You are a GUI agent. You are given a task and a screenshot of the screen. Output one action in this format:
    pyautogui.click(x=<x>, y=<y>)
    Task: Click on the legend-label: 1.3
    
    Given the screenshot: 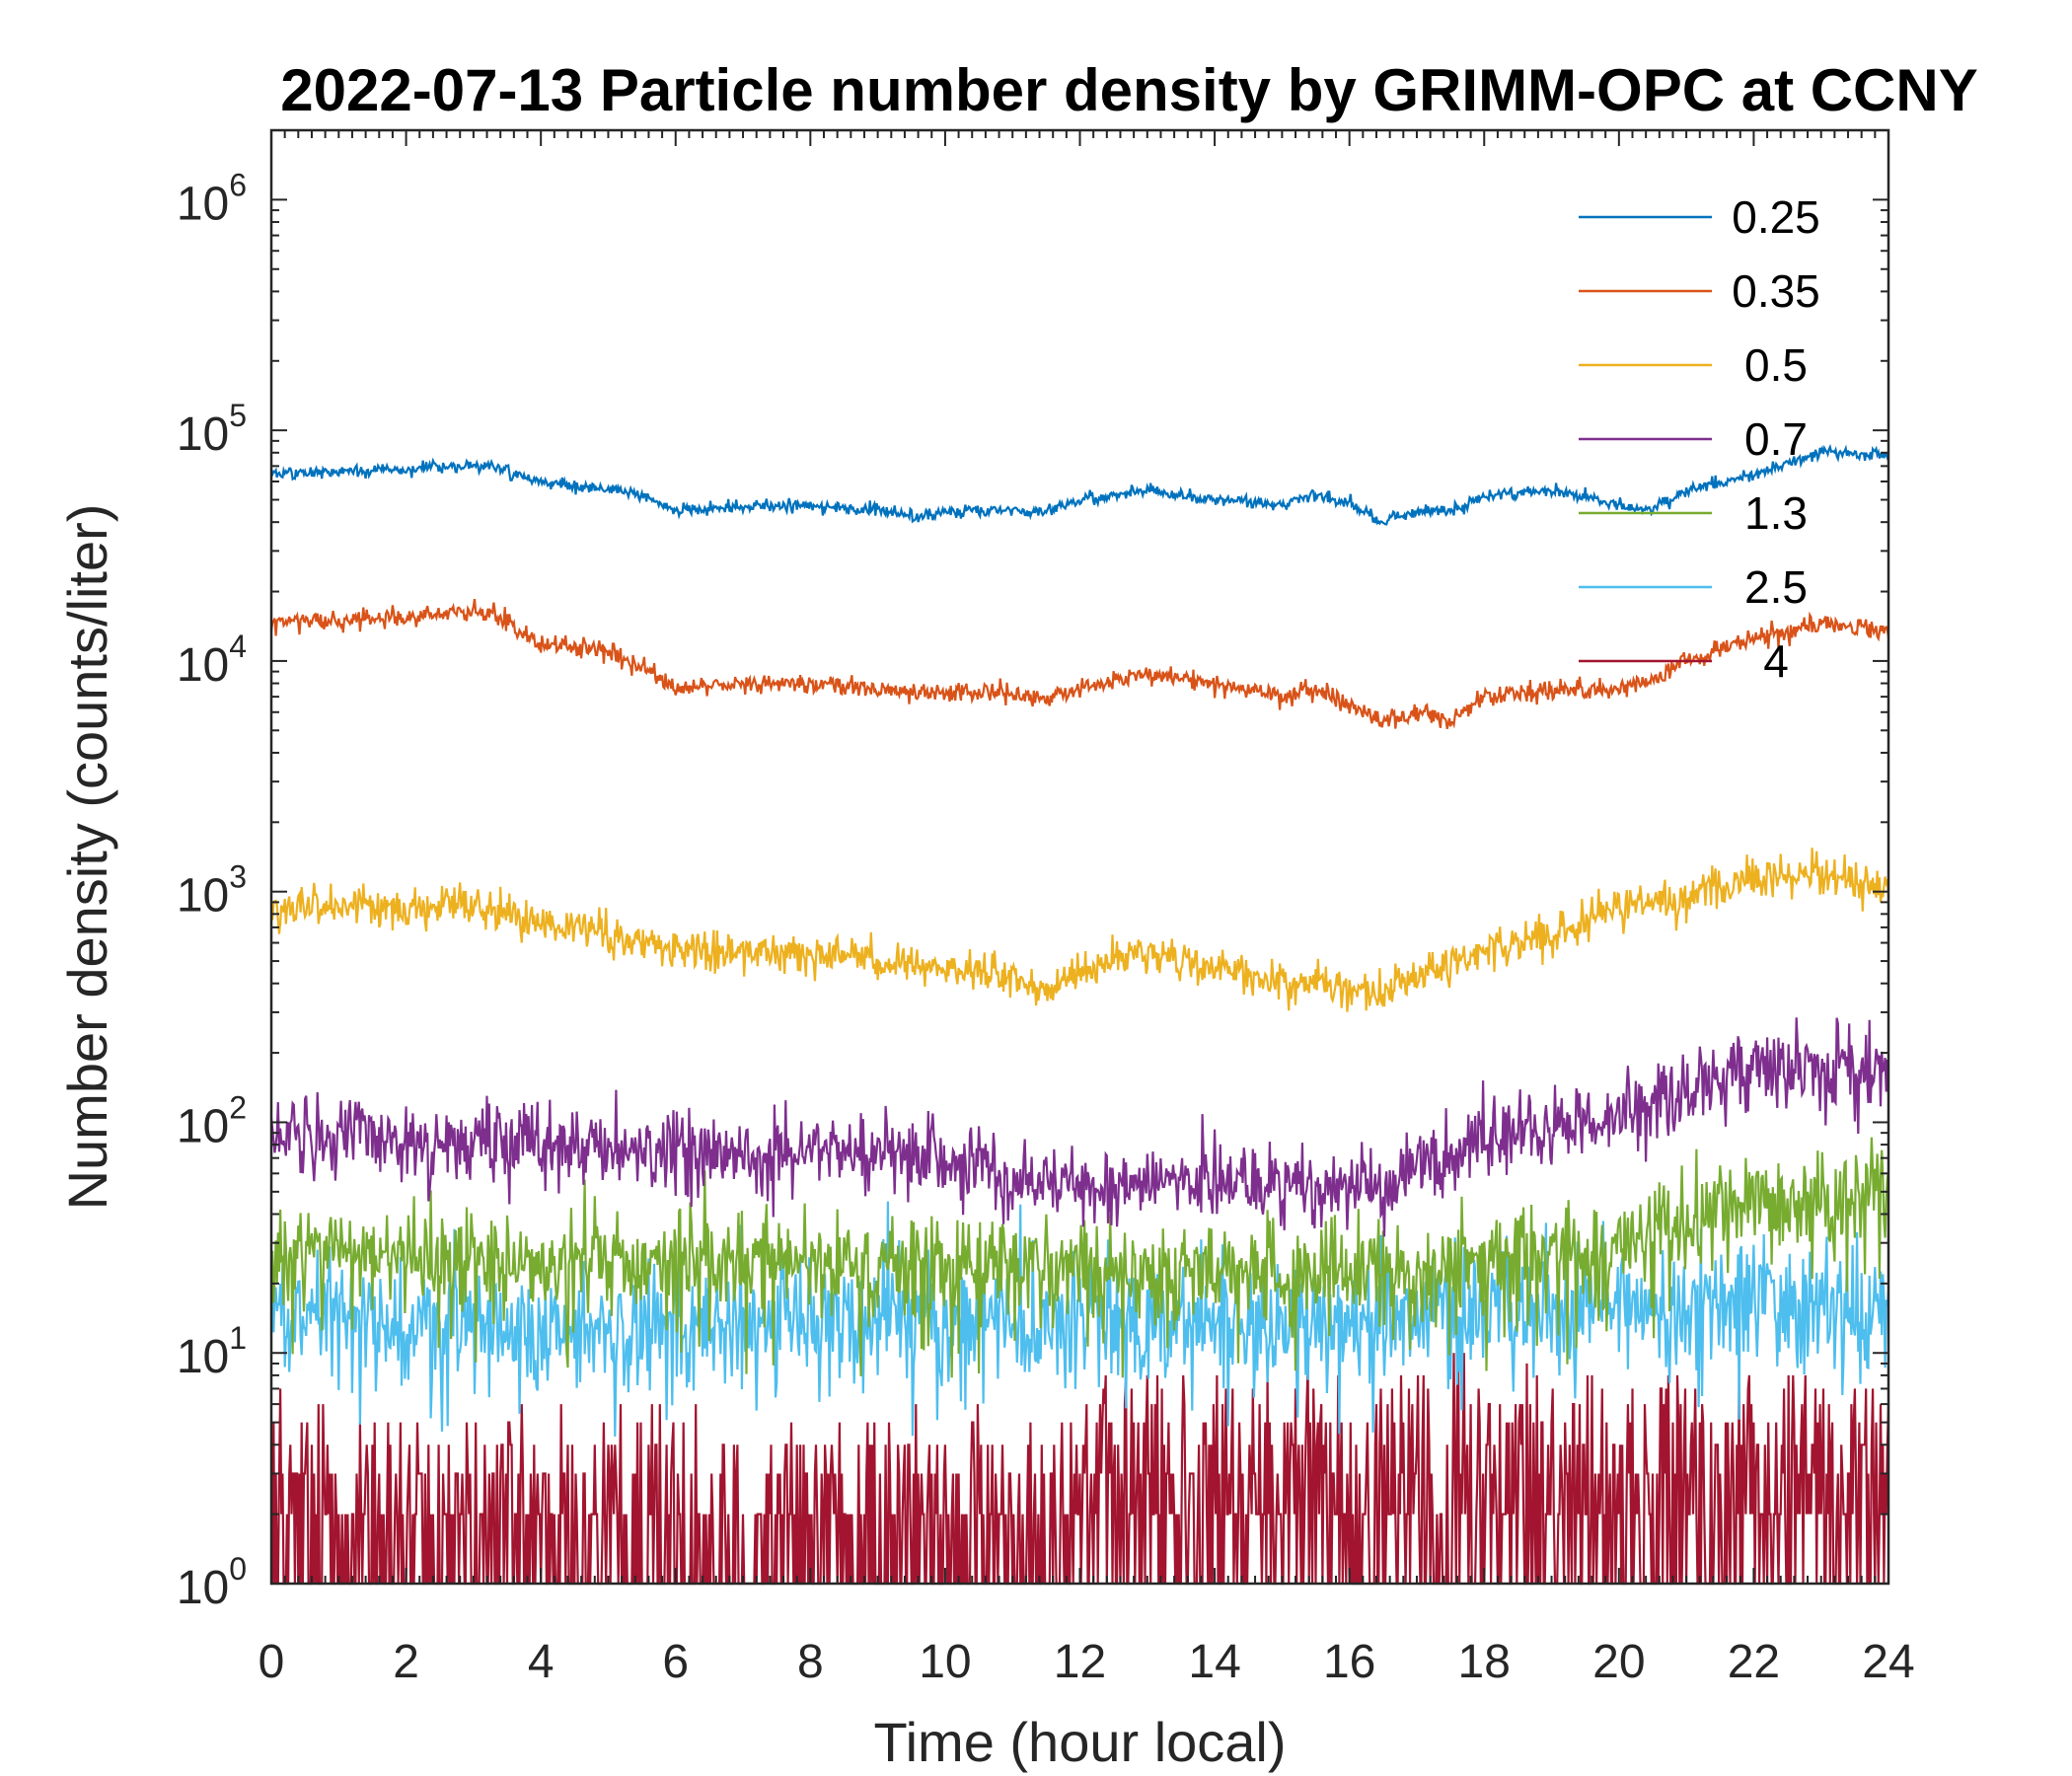 What is the action you would take?
    pyautogui.click(x=1776, y=513)
    